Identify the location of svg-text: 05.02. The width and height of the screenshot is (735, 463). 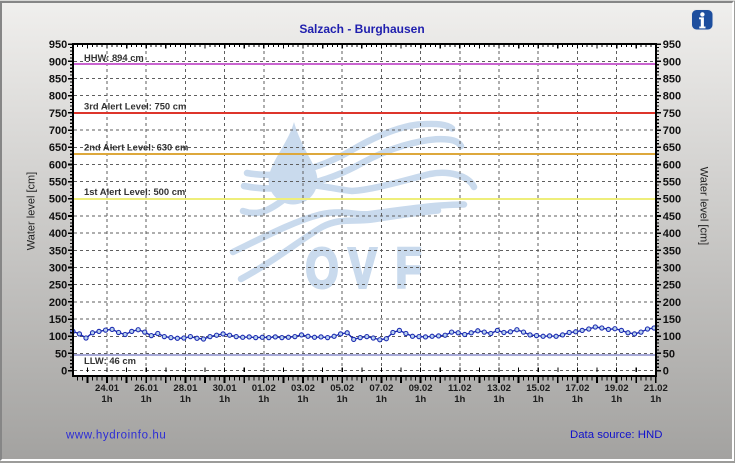
(342, 388).